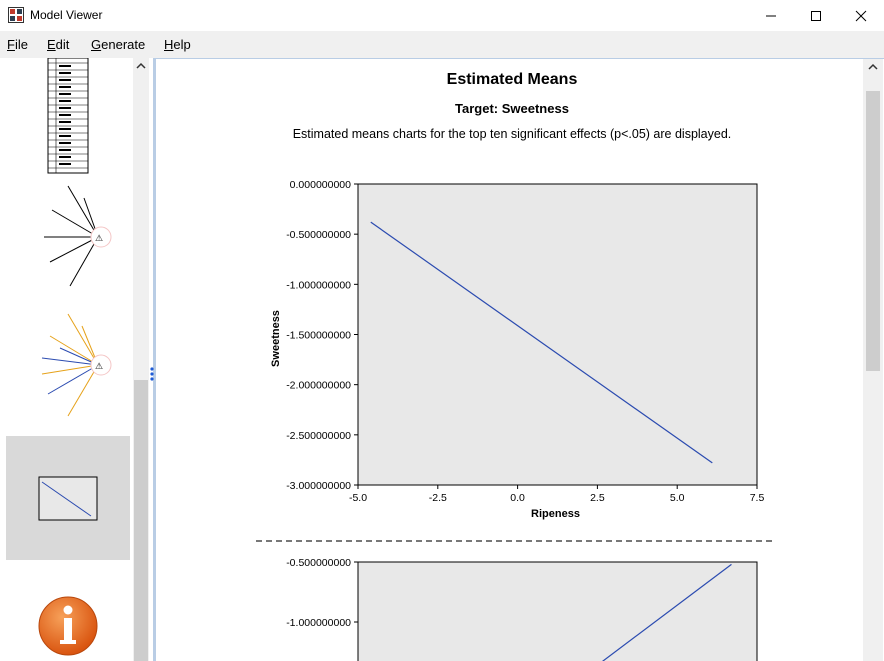  I want to click on minimize-icon, so click(771, 15).